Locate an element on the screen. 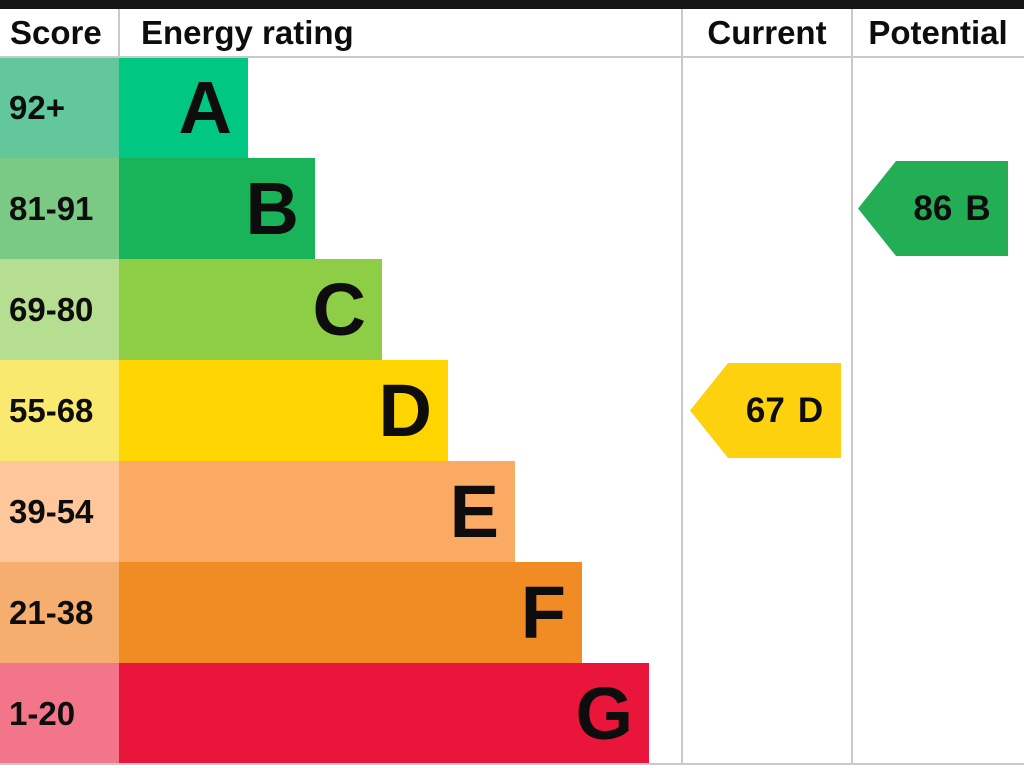  band-letter: B is located at coordinates (272, 208).